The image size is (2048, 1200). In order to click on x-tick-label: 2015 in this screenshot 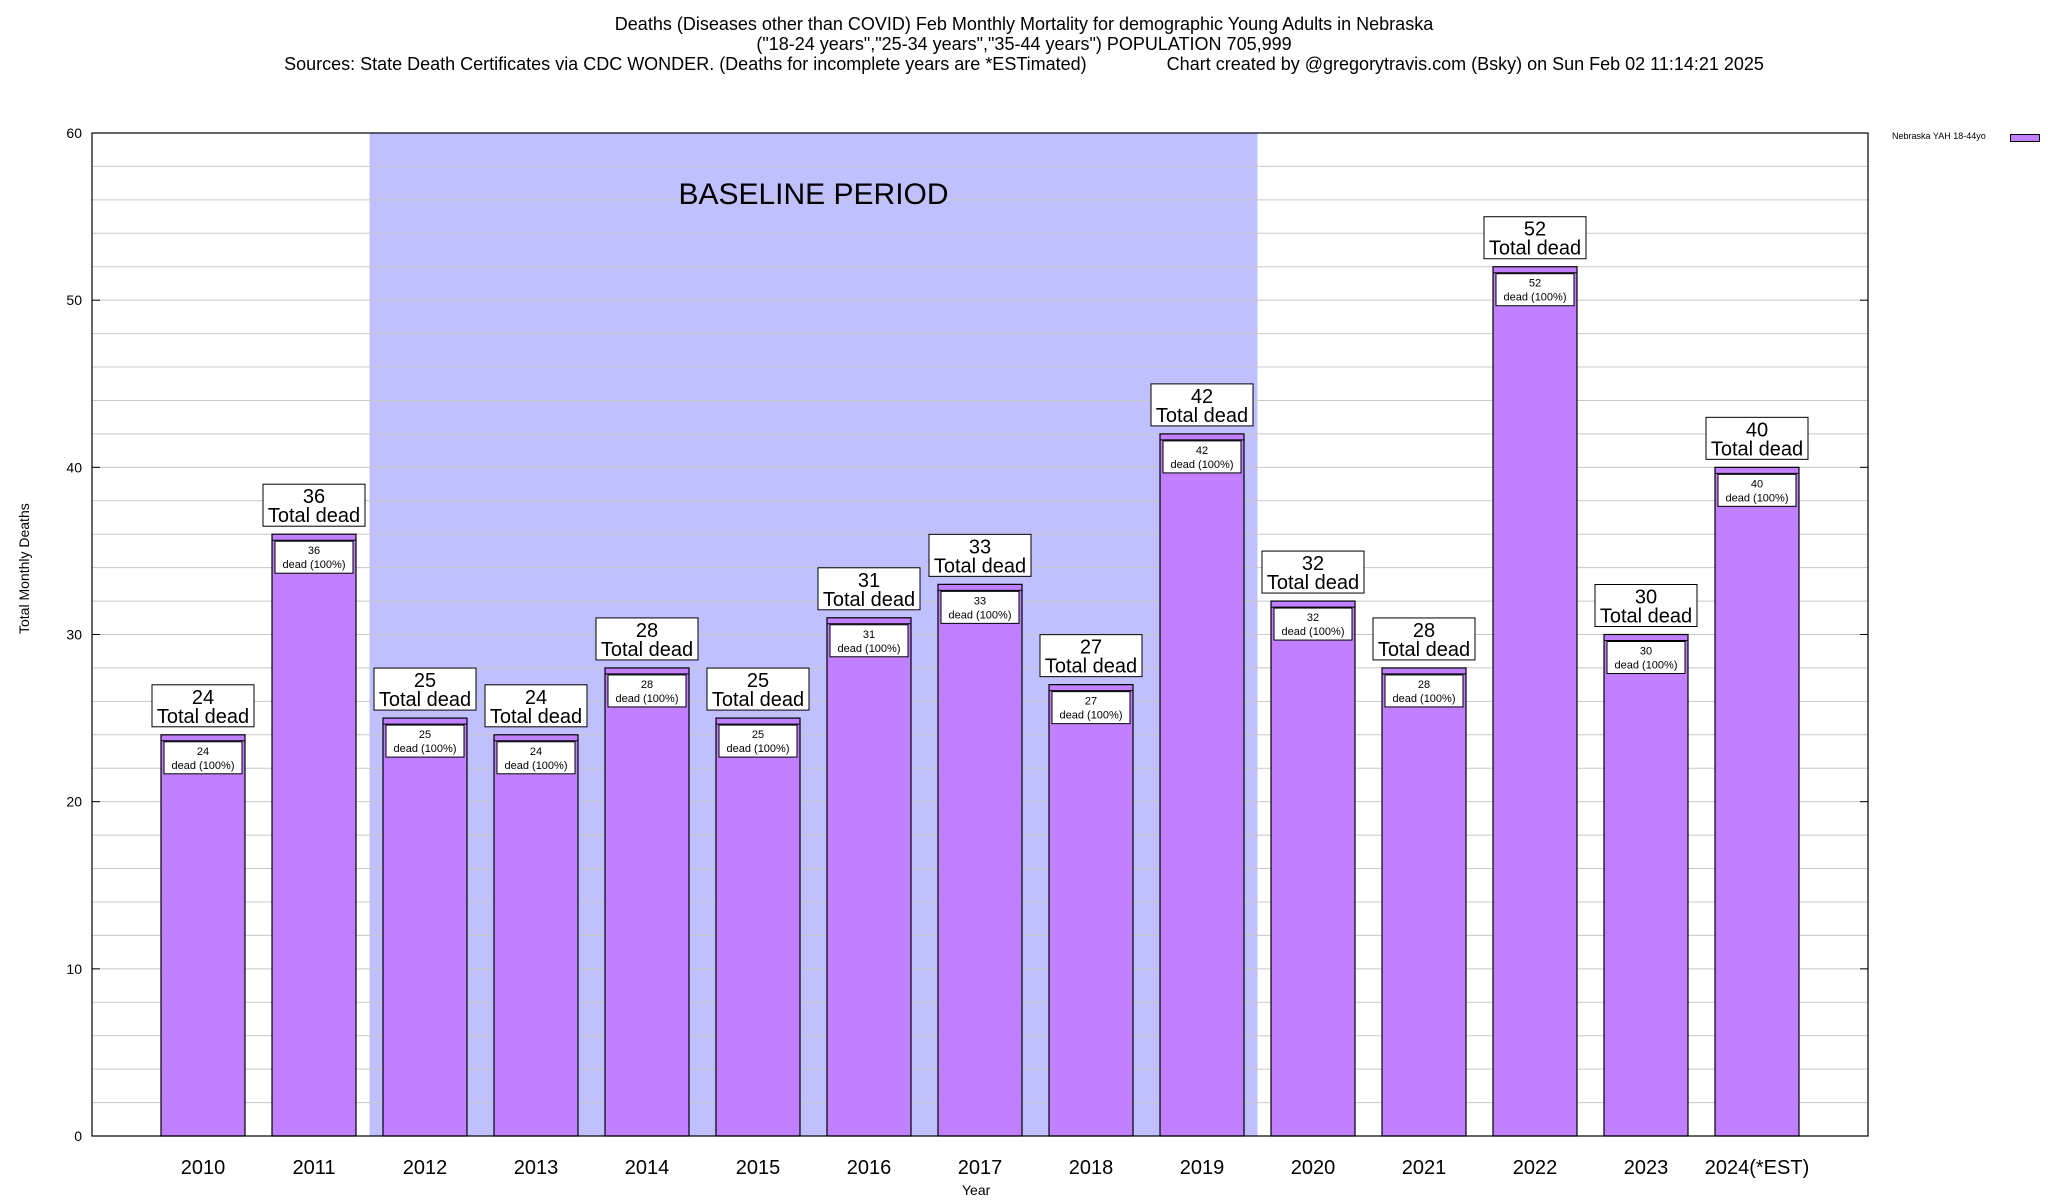, I will do `click(758, 1168)`.